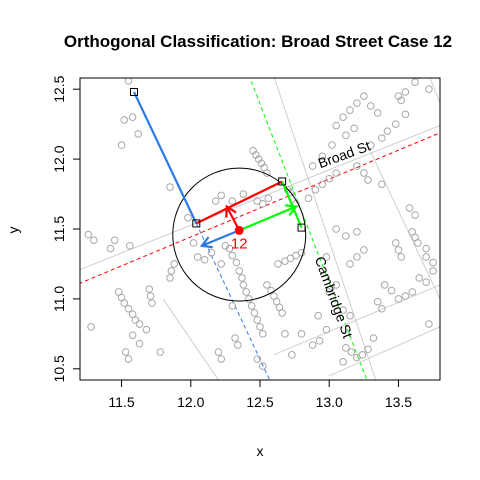 The image size is (480, 480). Describe the element at coordinates (267, 218) in the screenshot. I see `arrow-shaft` at that location.